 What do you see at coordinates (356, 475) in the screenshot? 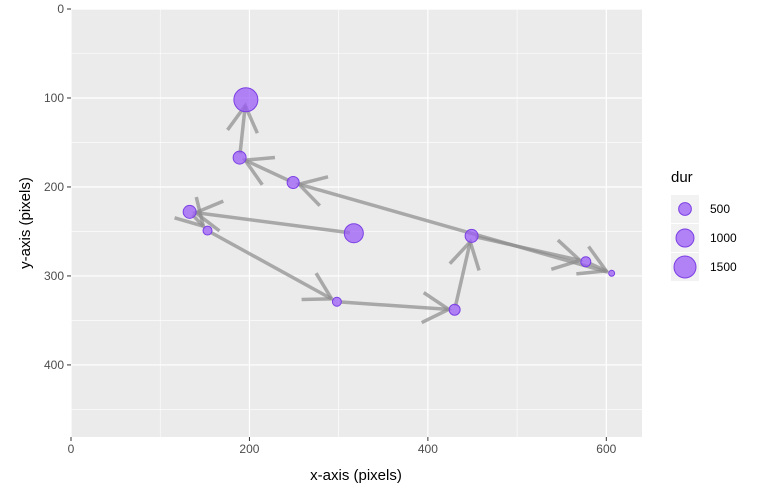
I see `x-axis-title: x-axis (pixels)` at bounding box center [356, 475].